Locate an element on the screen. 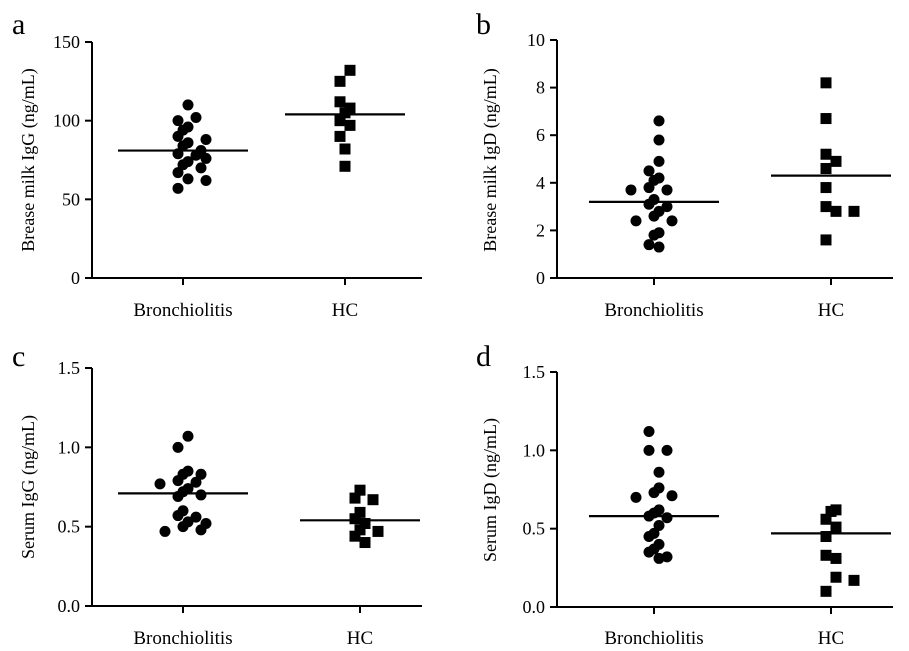 This screenshot has width=909, height=651. panel-letter-b: b is located at coordinates (483, 24).